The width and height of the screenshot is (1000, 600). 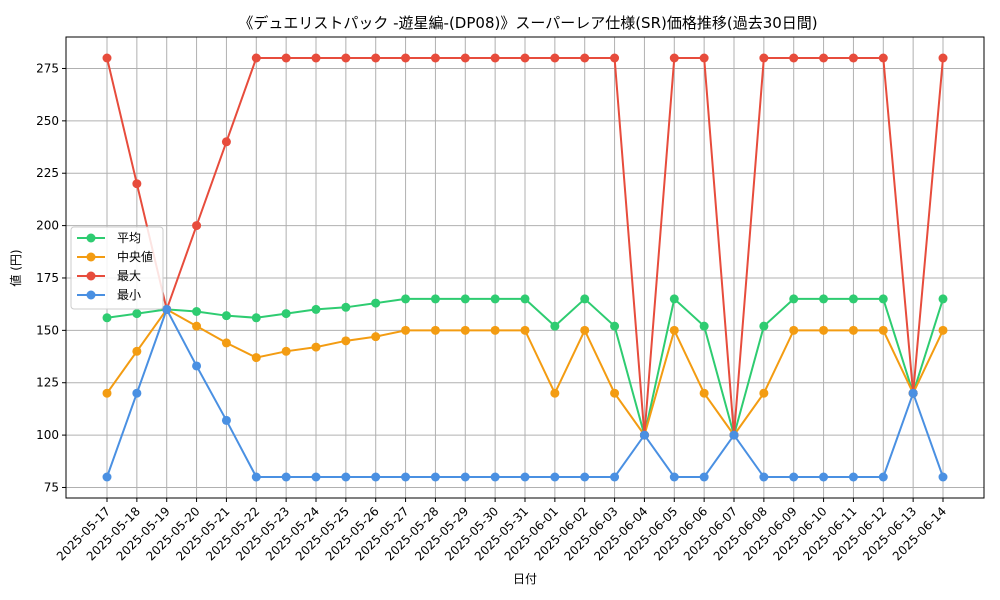 What do you see at coordinates (135, 256) in the screenshot?
I see `legend-label: 中央値` at bounding box center [135, 256].